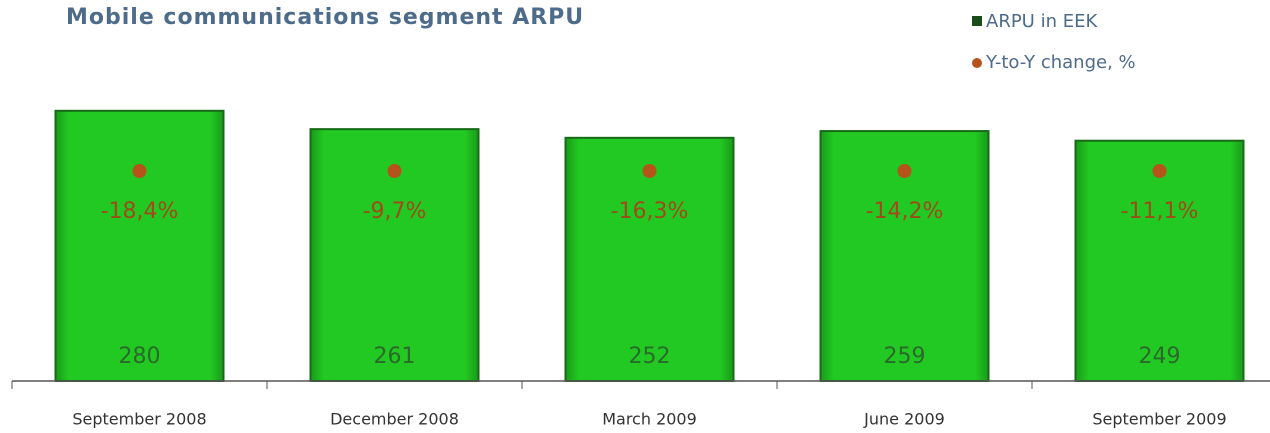 The height and width of the screenshot is (433, 1270). Describe the element at coordinates (1159, 419) in the screenshot. I see `x-tick-label: September 2009` at that location.